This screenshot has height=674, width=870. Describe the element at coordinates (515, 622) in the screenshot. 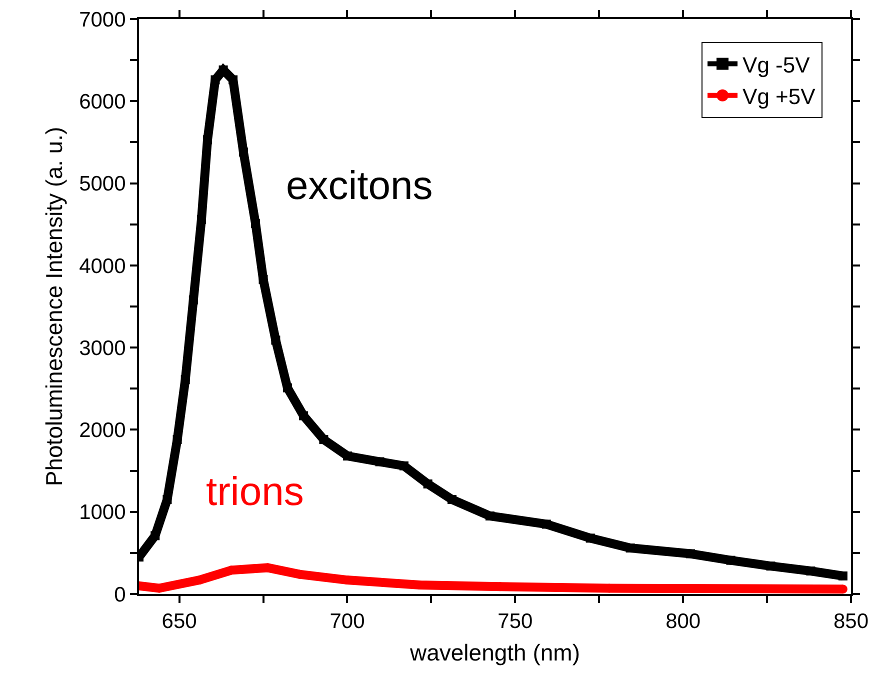

I see `x-tick-label: 750` at that location.